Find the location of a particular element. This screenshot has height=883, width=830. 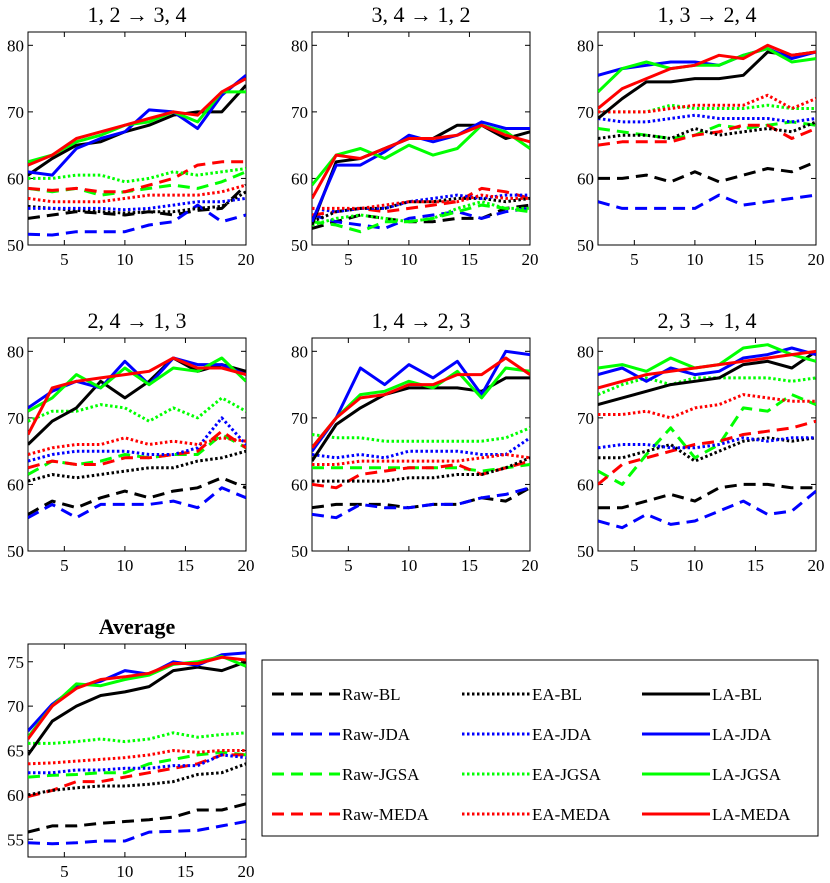

subplot-3: 1, 3 → 2, 4 5 10 15 20 50 60 70 80 is located at coordinates (701, 135).